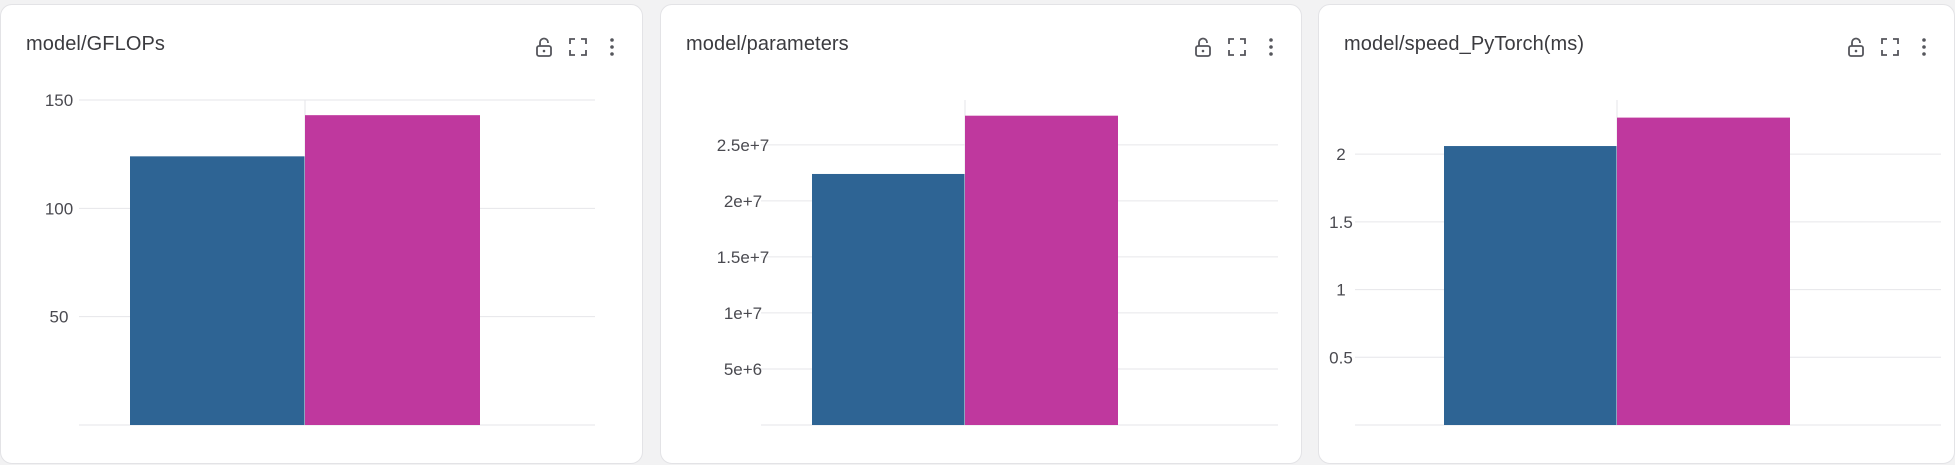  What do you see at coordinates (59, 317) in the screenshot?
I see `y-tick-label: 50` at bounding box center [59, 317].